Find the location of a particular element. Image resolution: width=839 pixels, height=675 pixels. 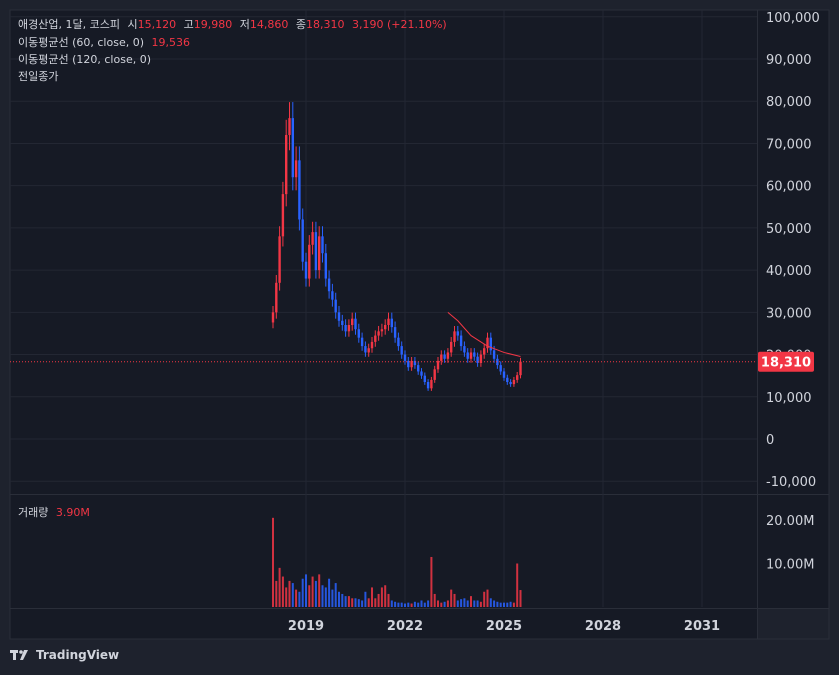

ma60-value: 19,536 is located at coordinates (171, 42).